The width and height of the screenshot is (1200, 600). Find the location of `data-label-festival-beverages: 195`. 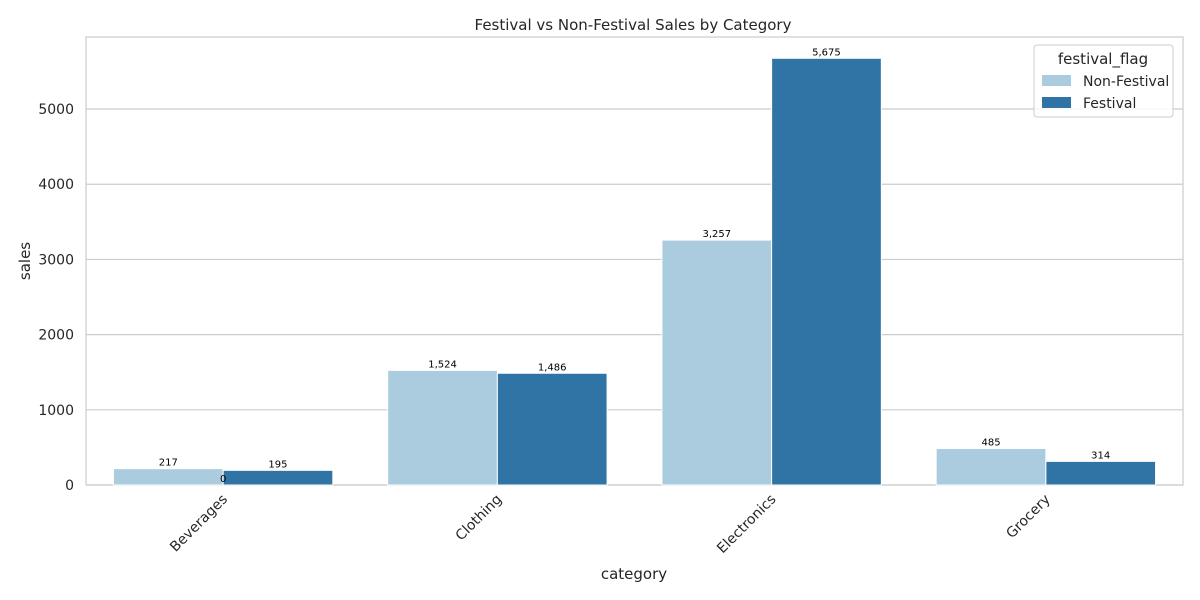

data-label-festival-beverages: 195 is located at coordinates (277, 464).